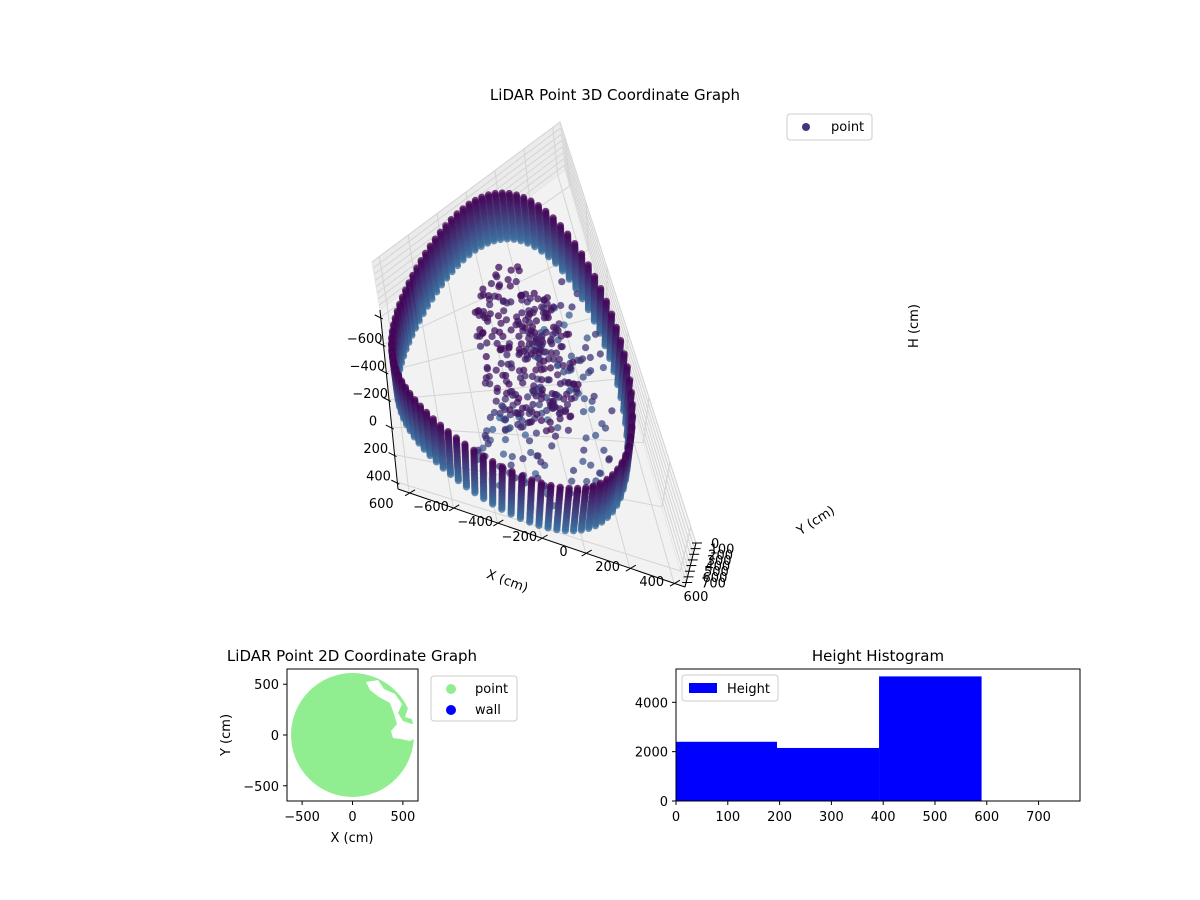  What do you see at coordinates (451, 710) in the screenshot?
I see `legend-marker-wall` at bounding box center [451, 710].